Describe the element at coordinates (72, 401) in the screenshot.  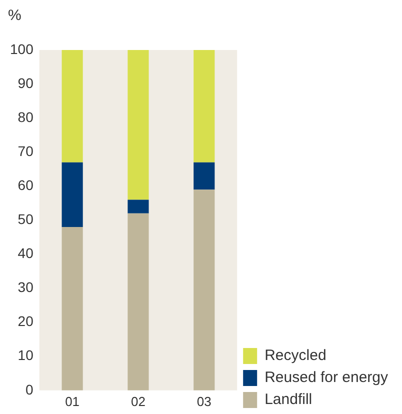
I see `x-tick-label: 01` at that location.